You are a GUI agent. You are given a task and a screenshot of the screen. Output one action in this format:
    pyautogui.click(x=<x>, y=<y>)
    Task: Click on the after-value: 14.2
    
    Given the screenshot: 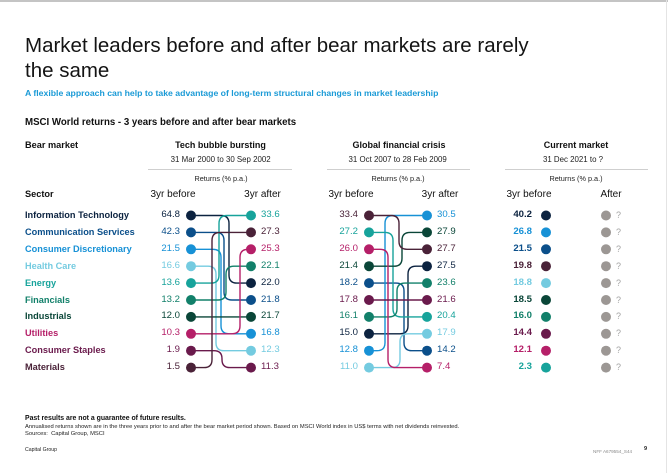 What is the action you would take?
    pyautogui.click(x=446, y=350)
    